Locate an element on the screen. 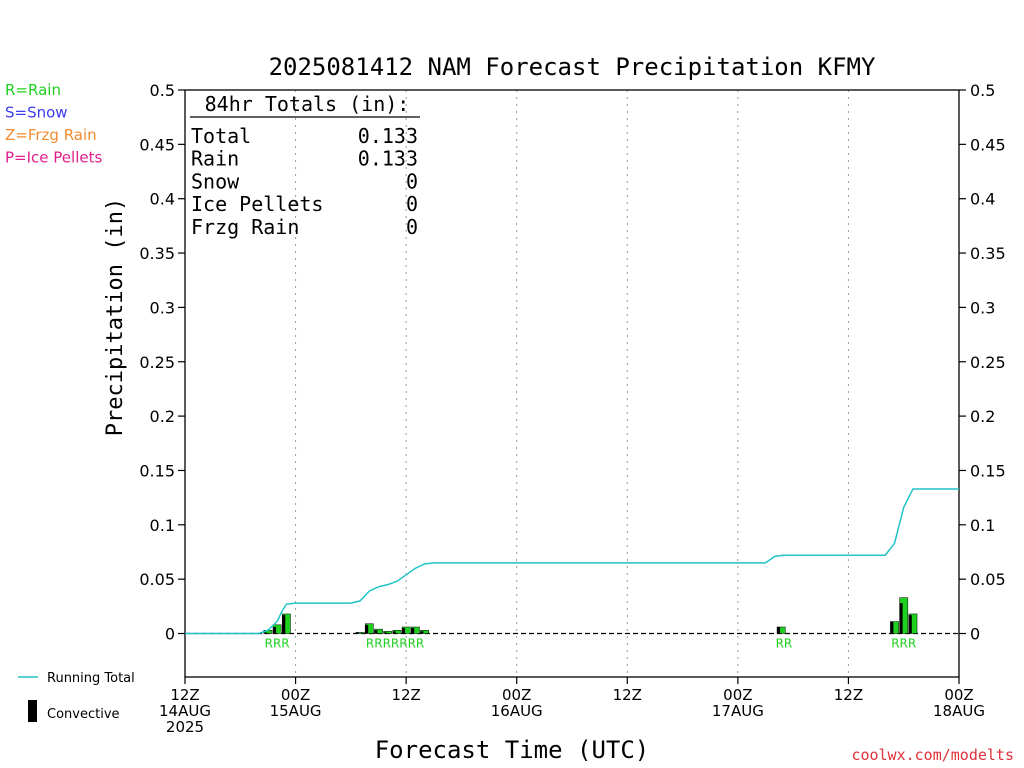 The width and height of the screenshot is (1024, 768). precip-type-label: RRRRRRR is located at coordinates (395, 644).